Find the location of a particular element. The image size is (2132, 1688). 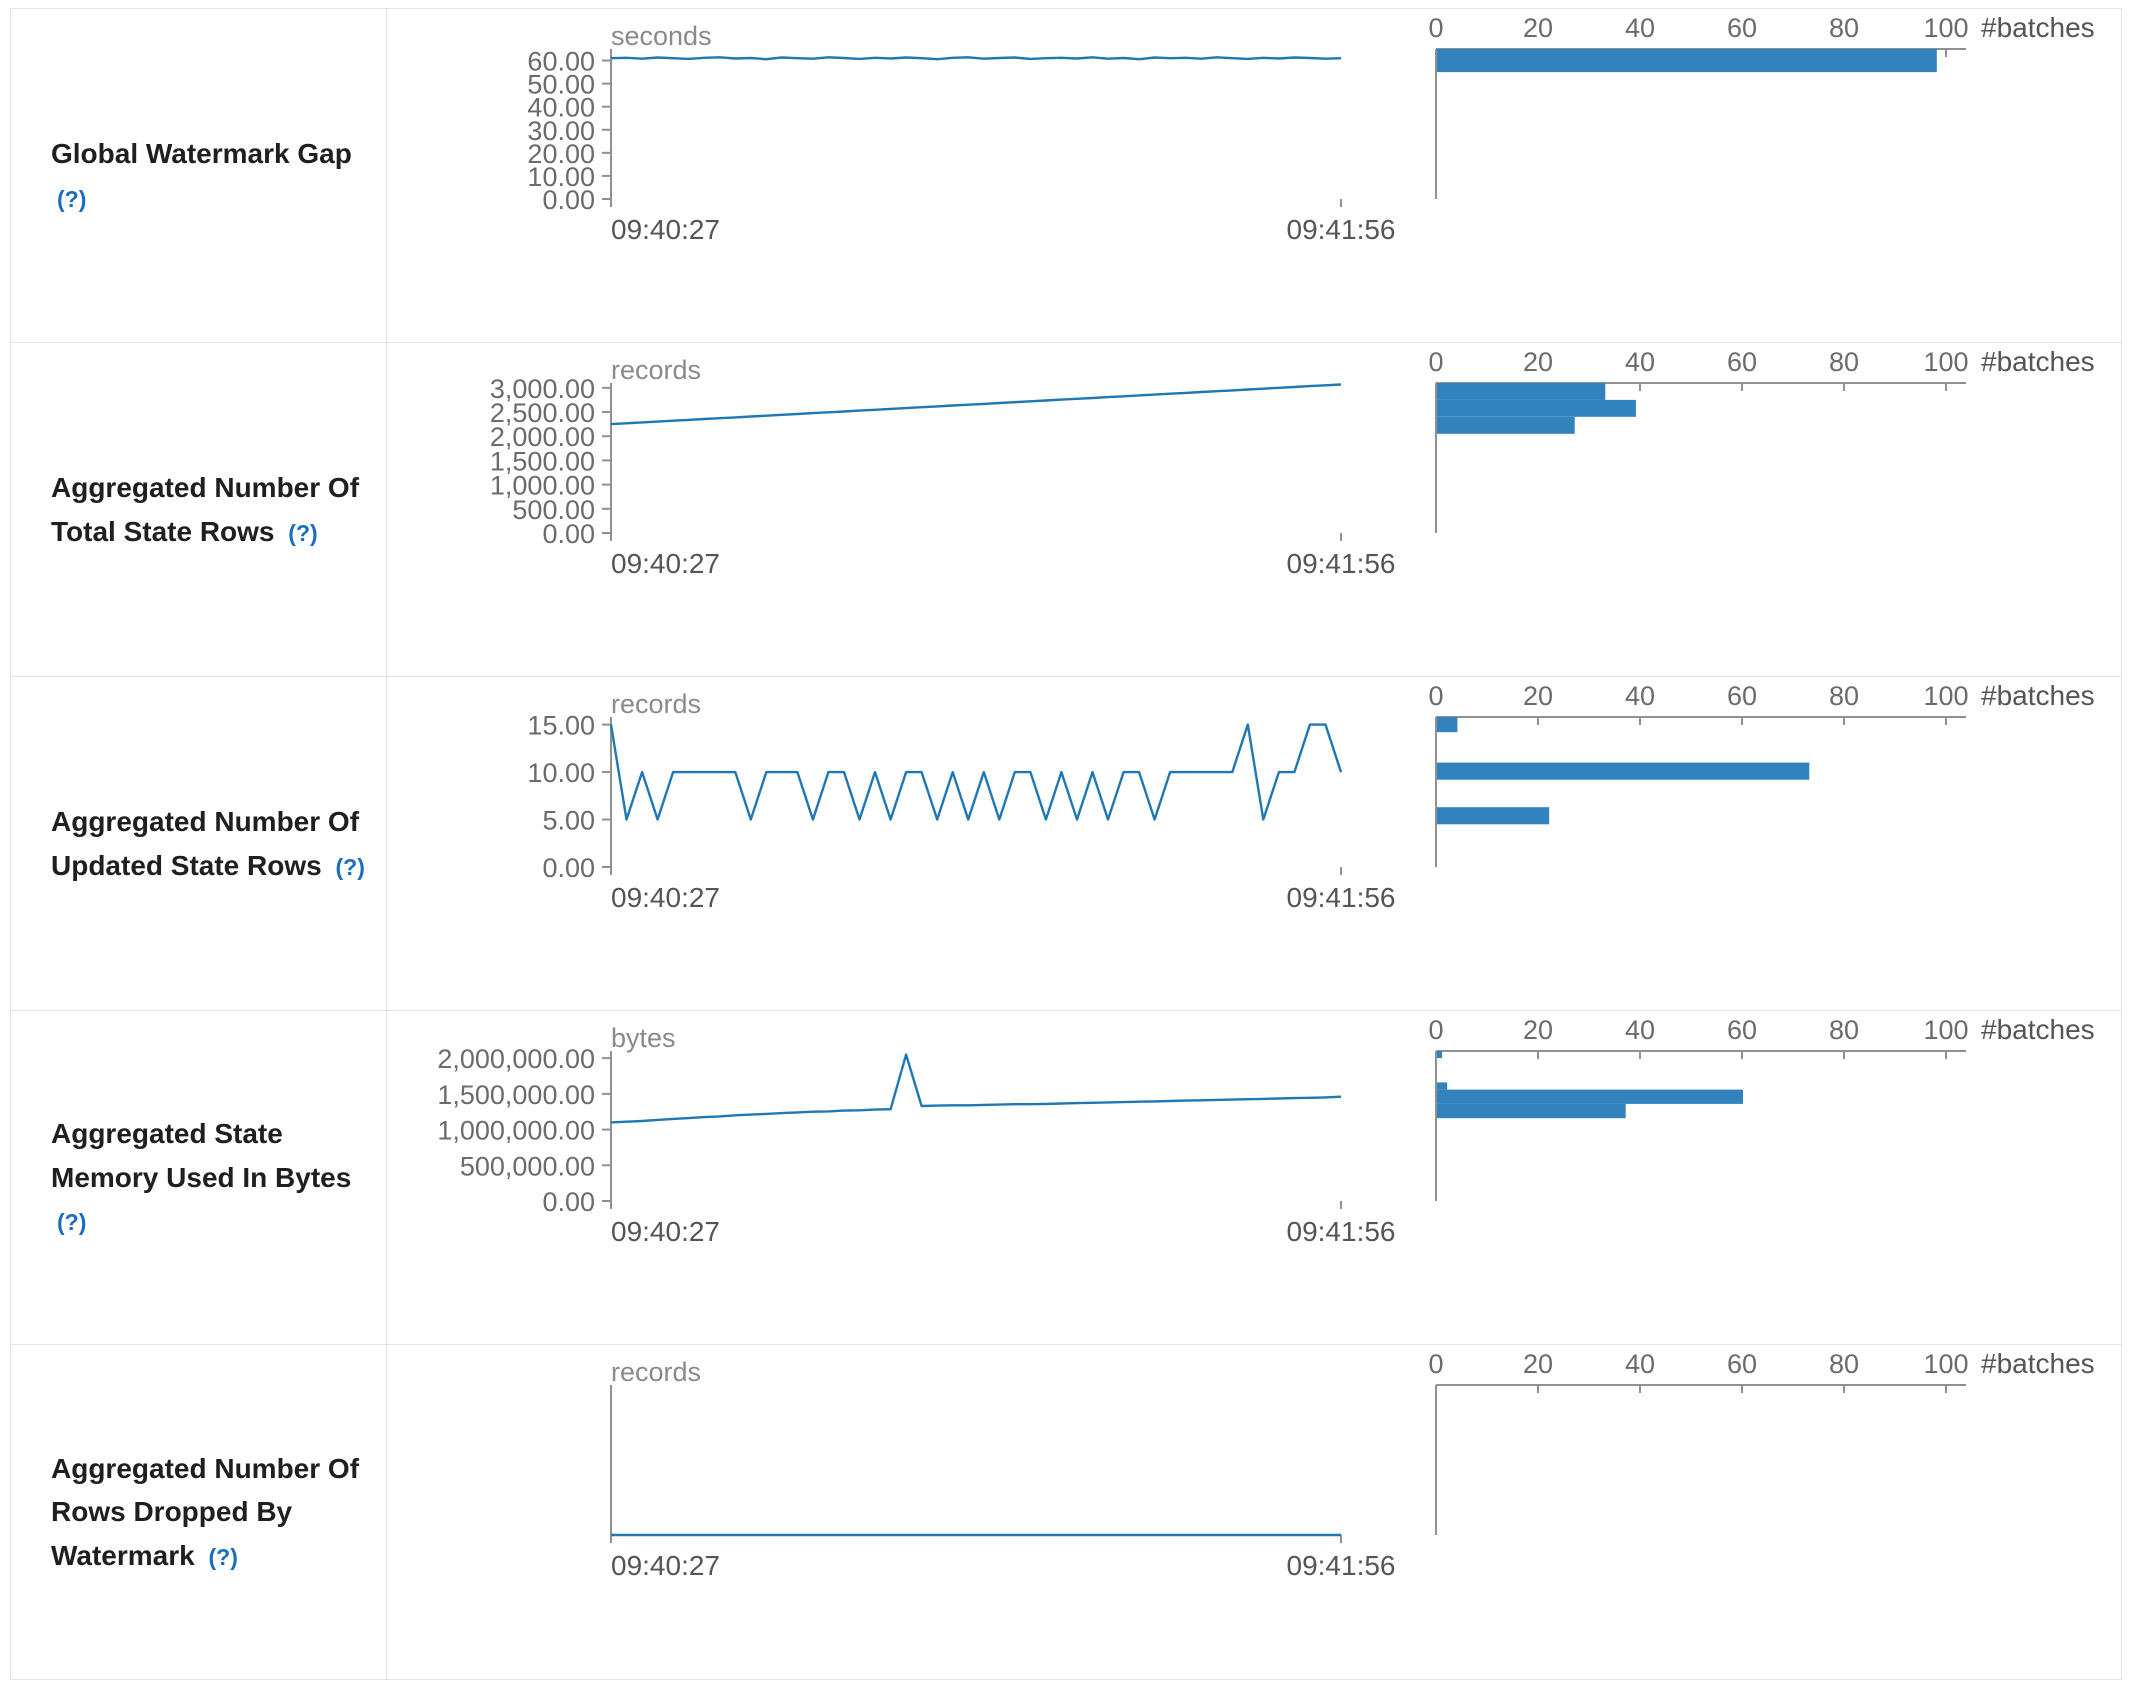

metric-label: Global Watermark Gap (?) is located at coordinates (215, 175).